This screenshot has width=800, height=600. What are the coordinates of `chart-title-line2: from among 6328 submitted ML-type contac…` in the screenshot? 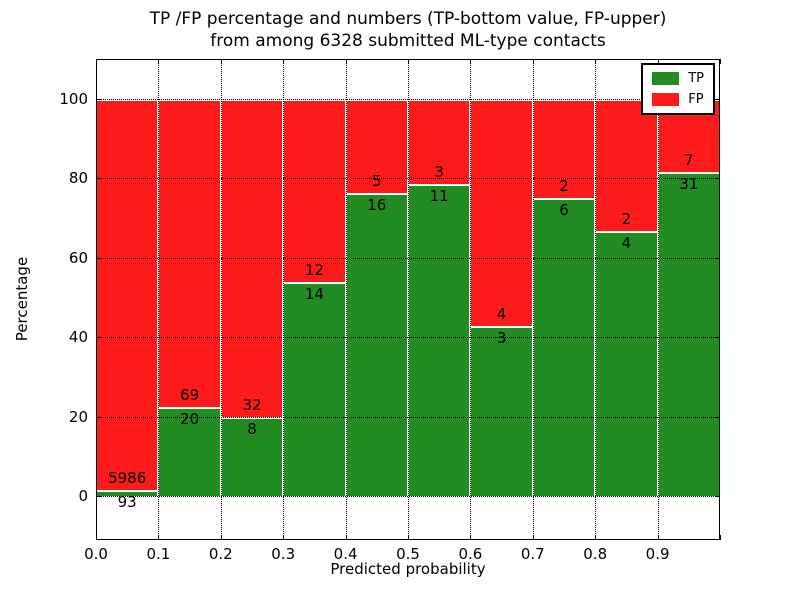 It's located at (408, 41).